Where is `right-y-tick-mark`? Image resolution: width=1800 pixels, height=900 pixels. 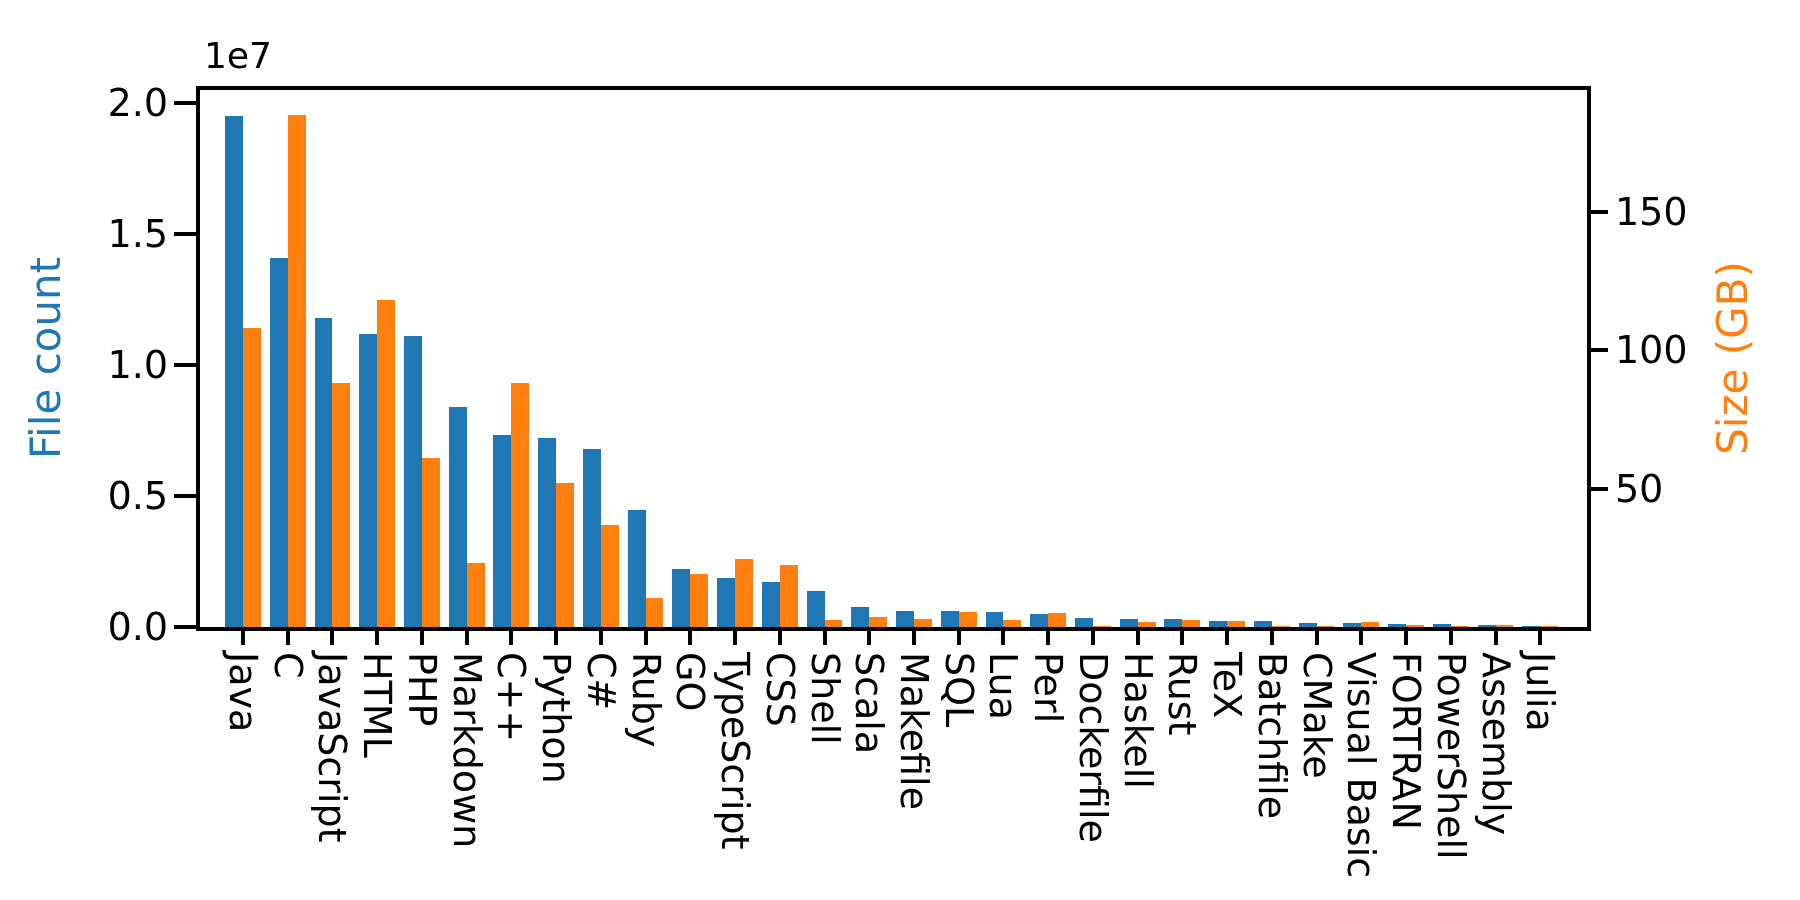
right-y-tick-mark is located at coordinates (1599, 488).